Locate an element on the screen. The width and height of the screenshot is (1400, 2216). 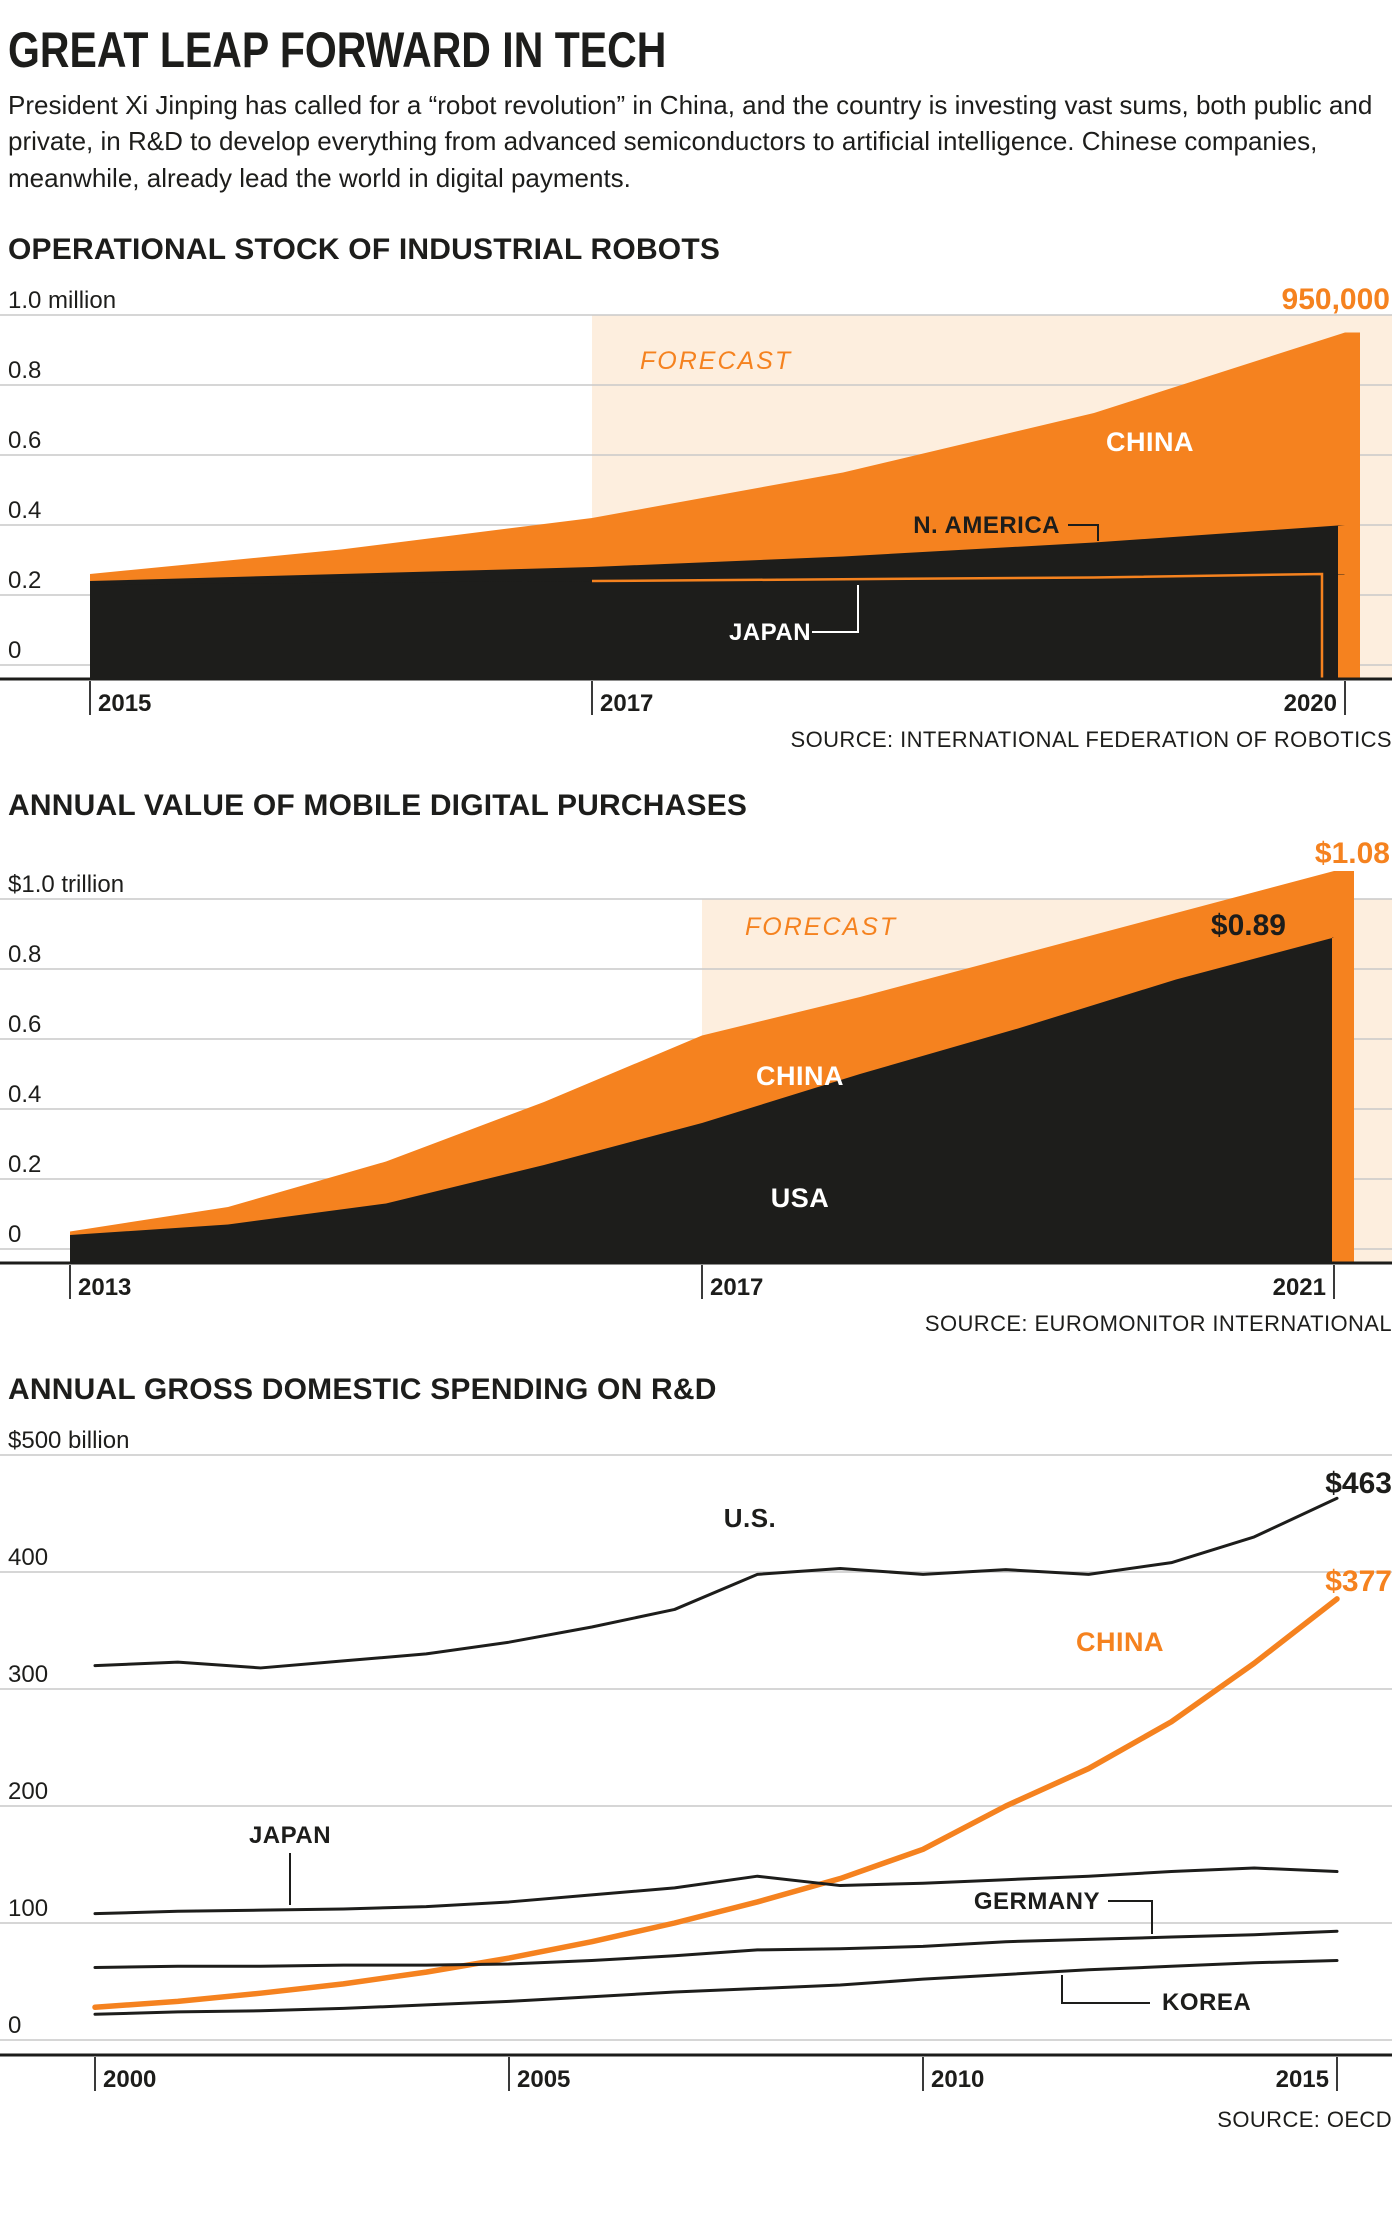
y-axis-label: 200 is located at coordinates (28, 1791).